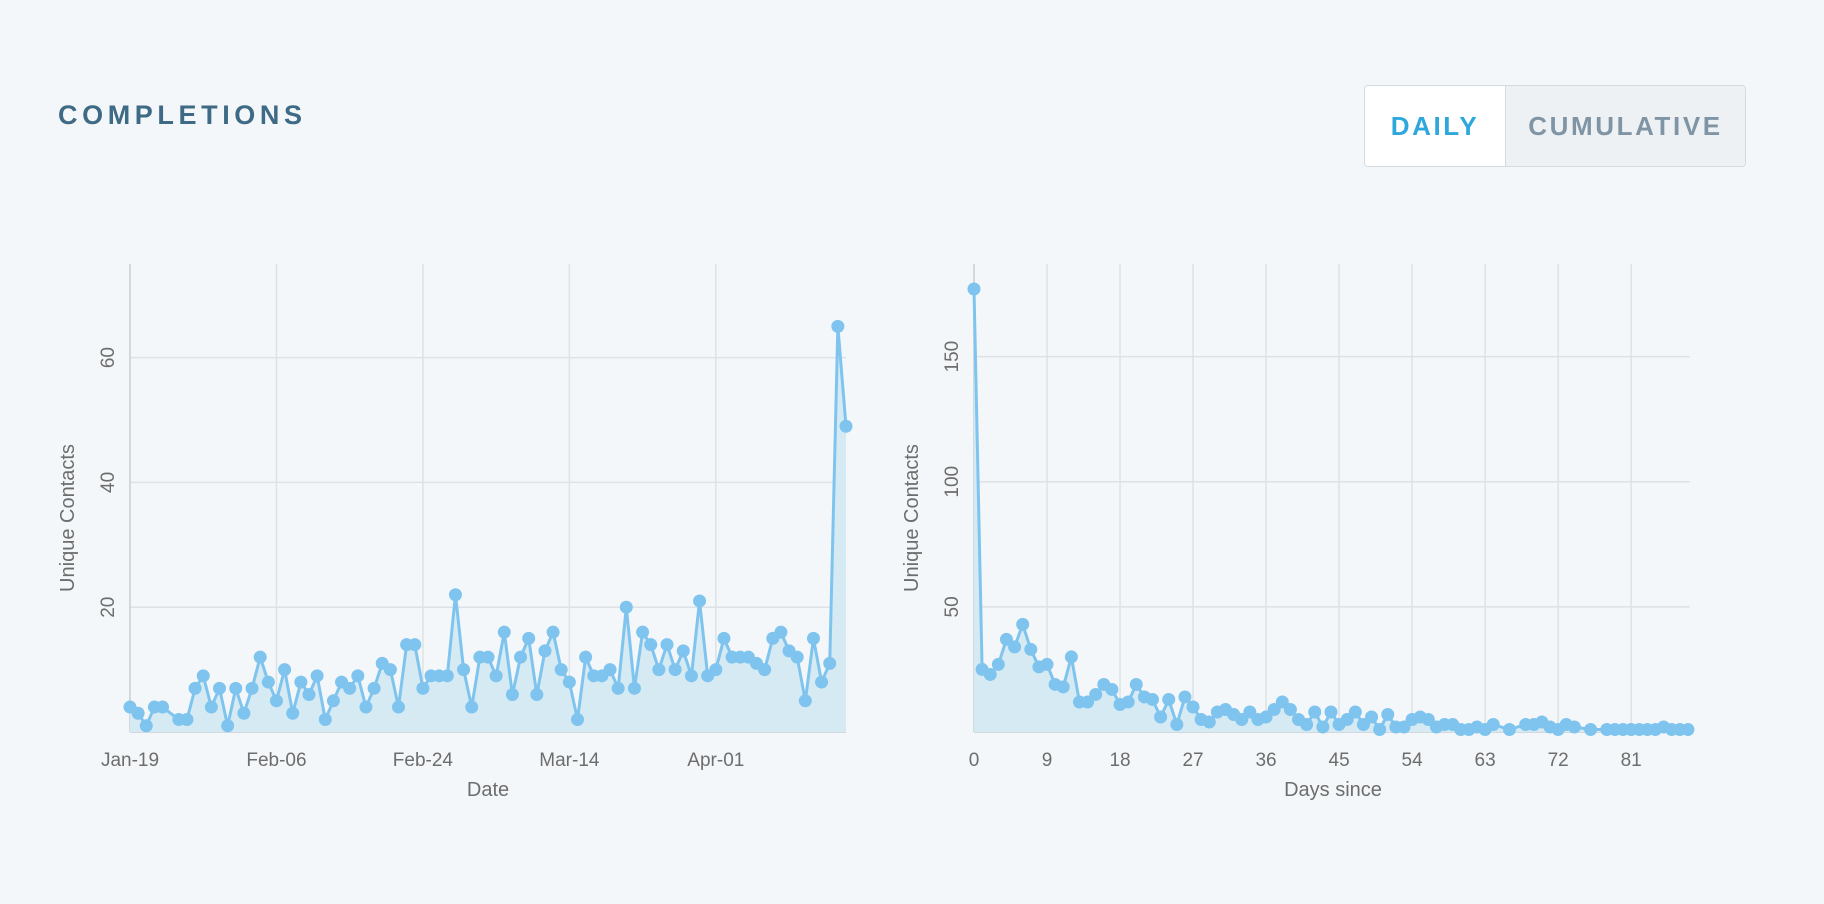  I want to click on daily-cumulative-toggle: DAILY CUMULATIVE, so click(1555, 126).